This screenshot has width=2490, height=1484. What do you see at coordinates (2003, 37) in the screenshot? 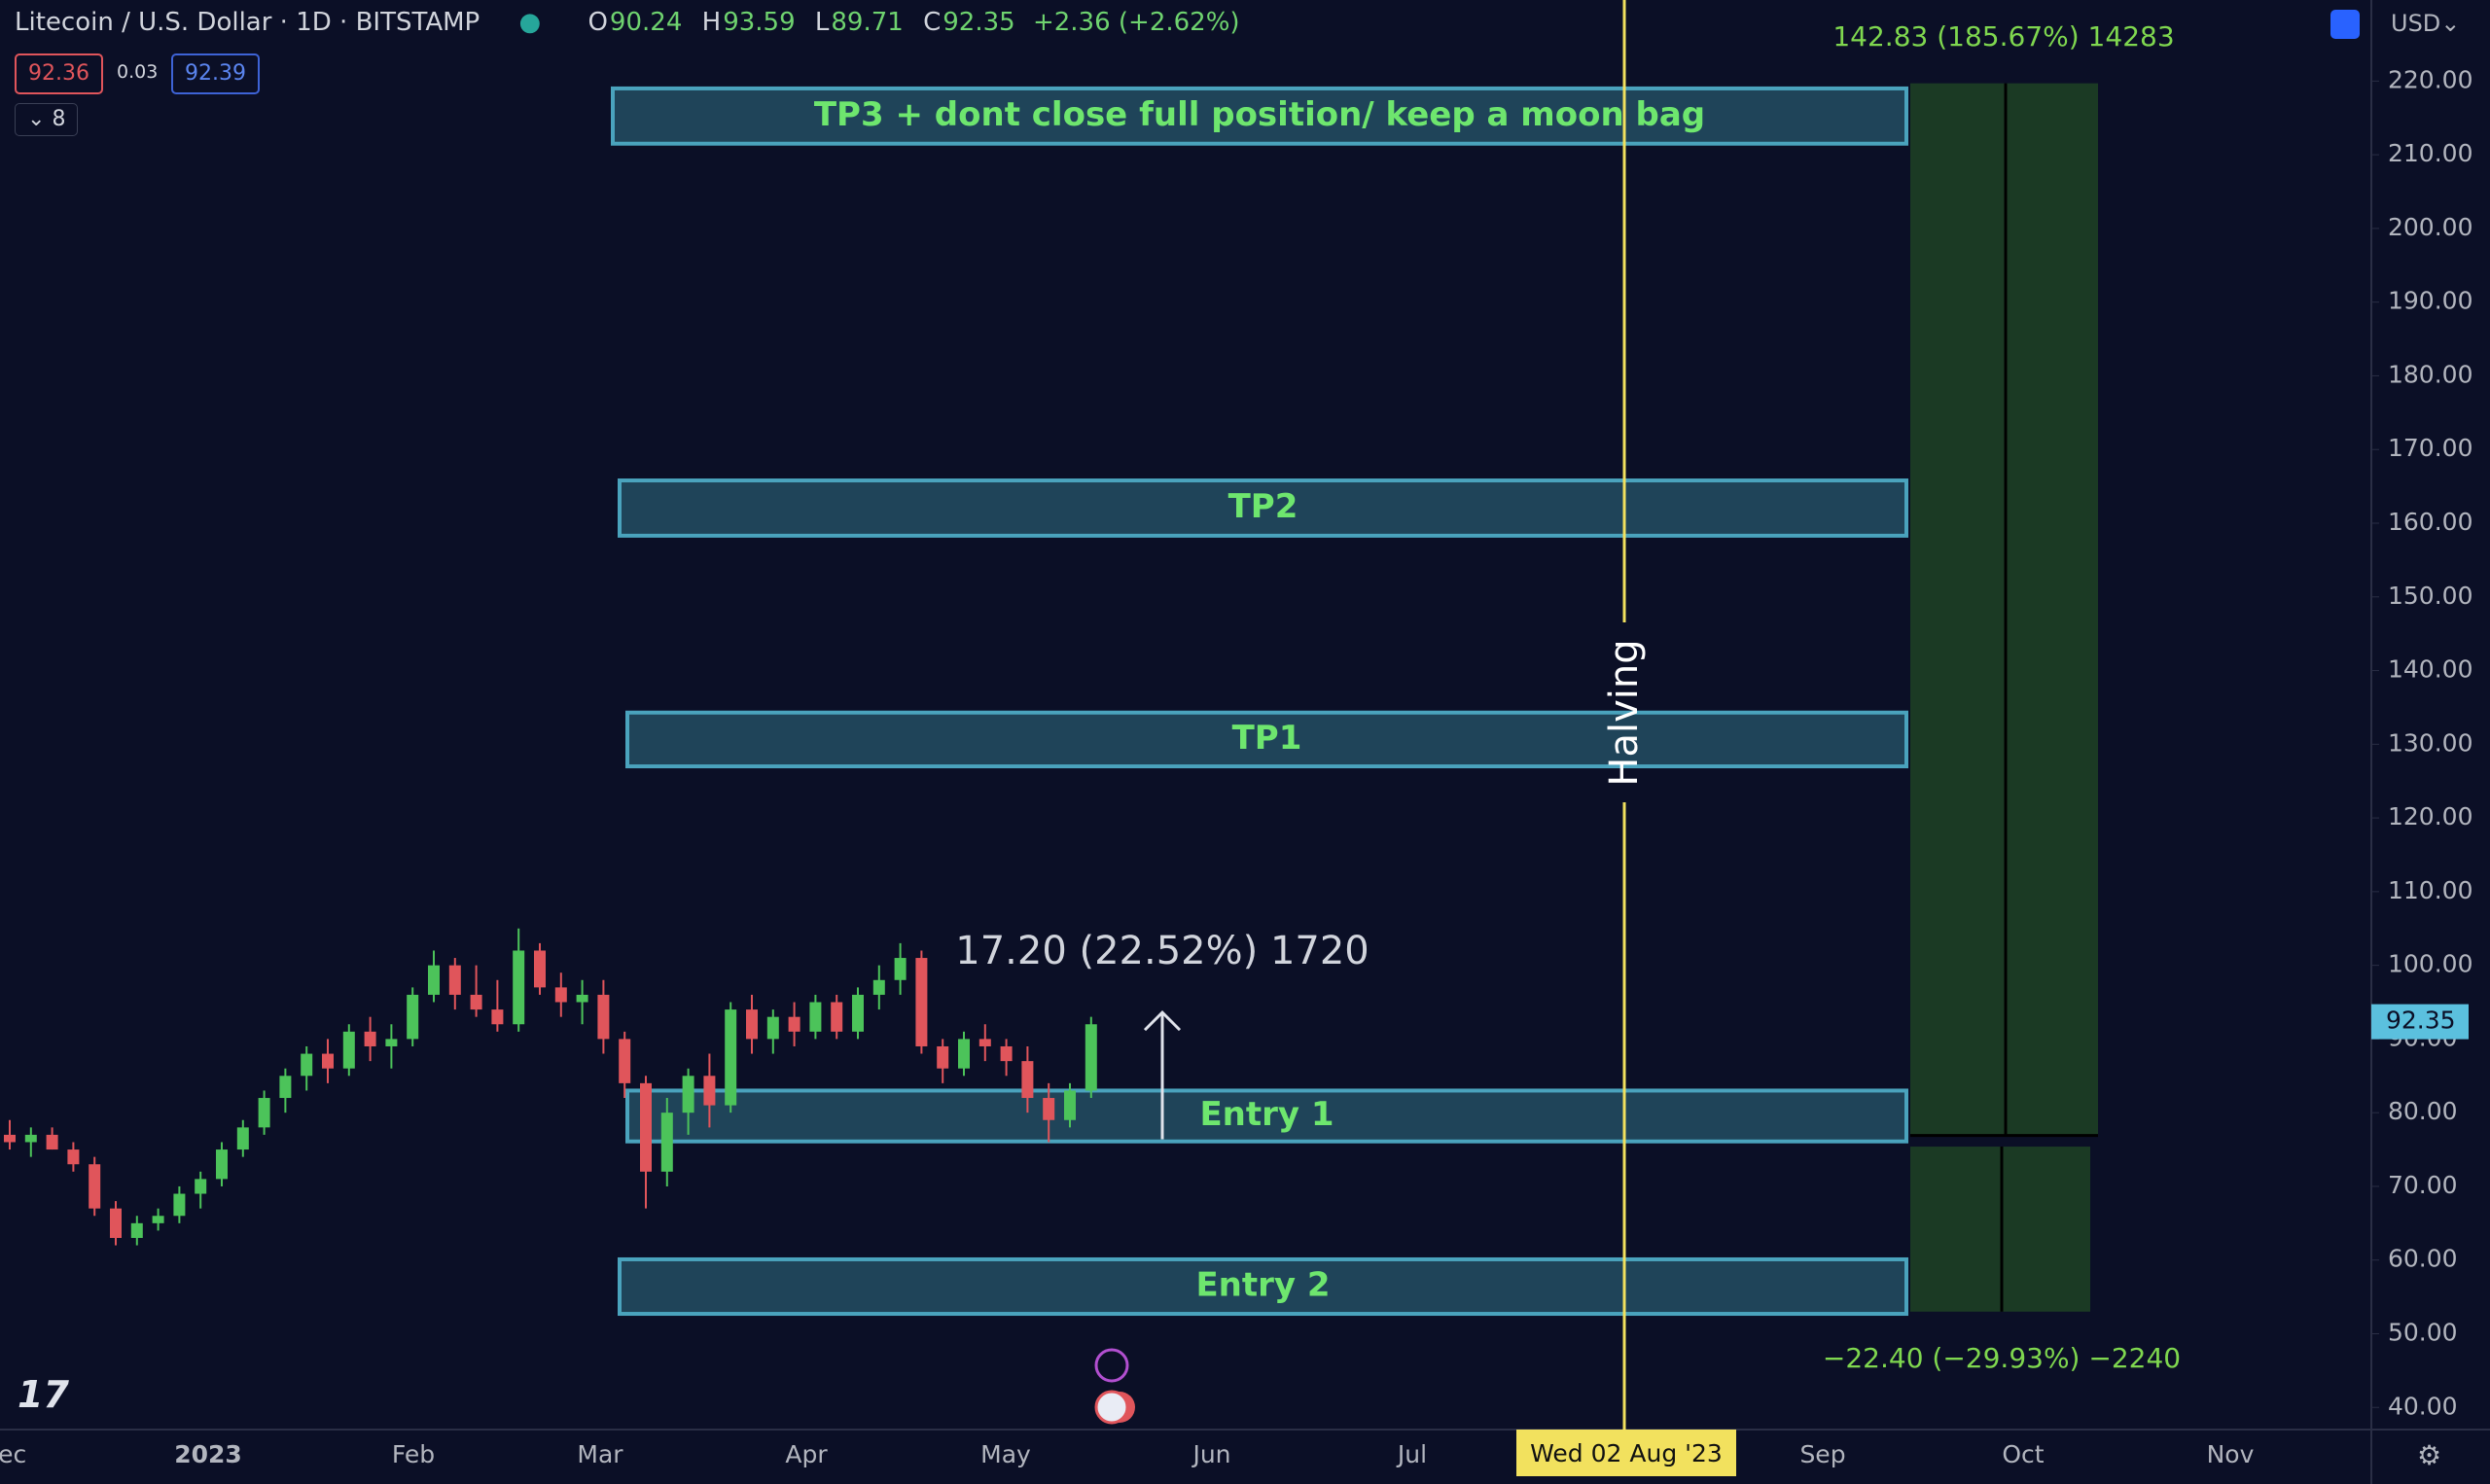
I see `target-label: 142.83 (185.67%) 14283` at bounding box center [2003, 37].